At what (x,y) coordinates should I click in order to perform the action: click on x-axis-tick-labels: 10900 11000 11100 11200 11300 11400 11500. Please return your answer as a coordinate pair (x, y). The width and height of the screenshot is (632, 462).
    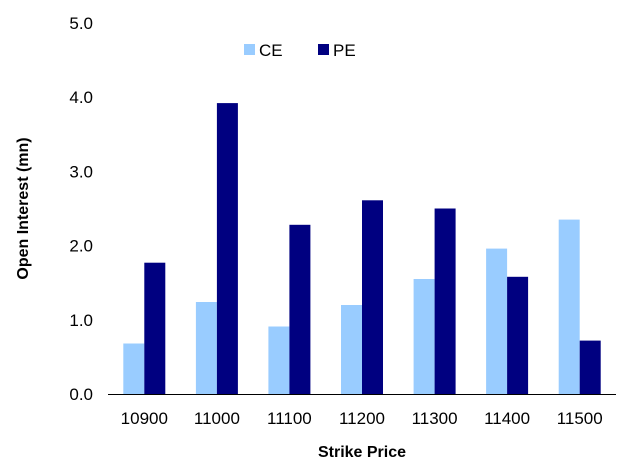
    Looking at the image, I should click on (362, 418).